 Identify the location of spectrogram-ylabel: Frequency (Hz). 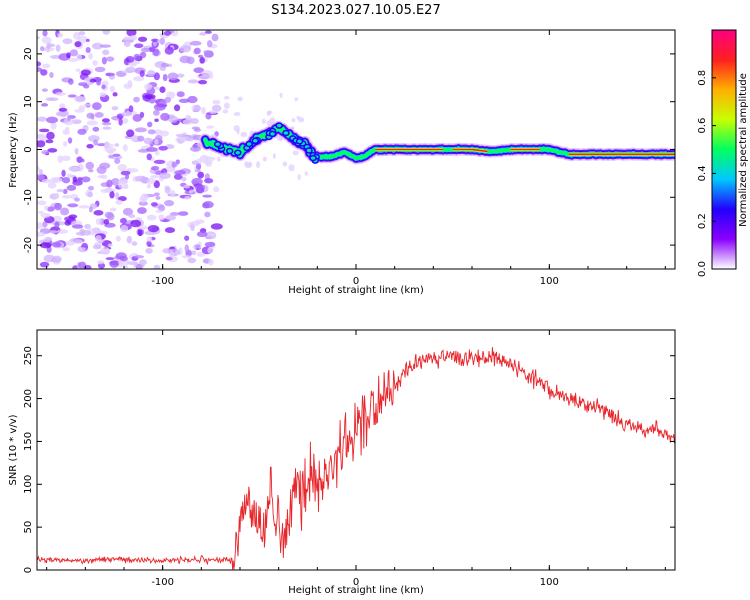
(13, 150).